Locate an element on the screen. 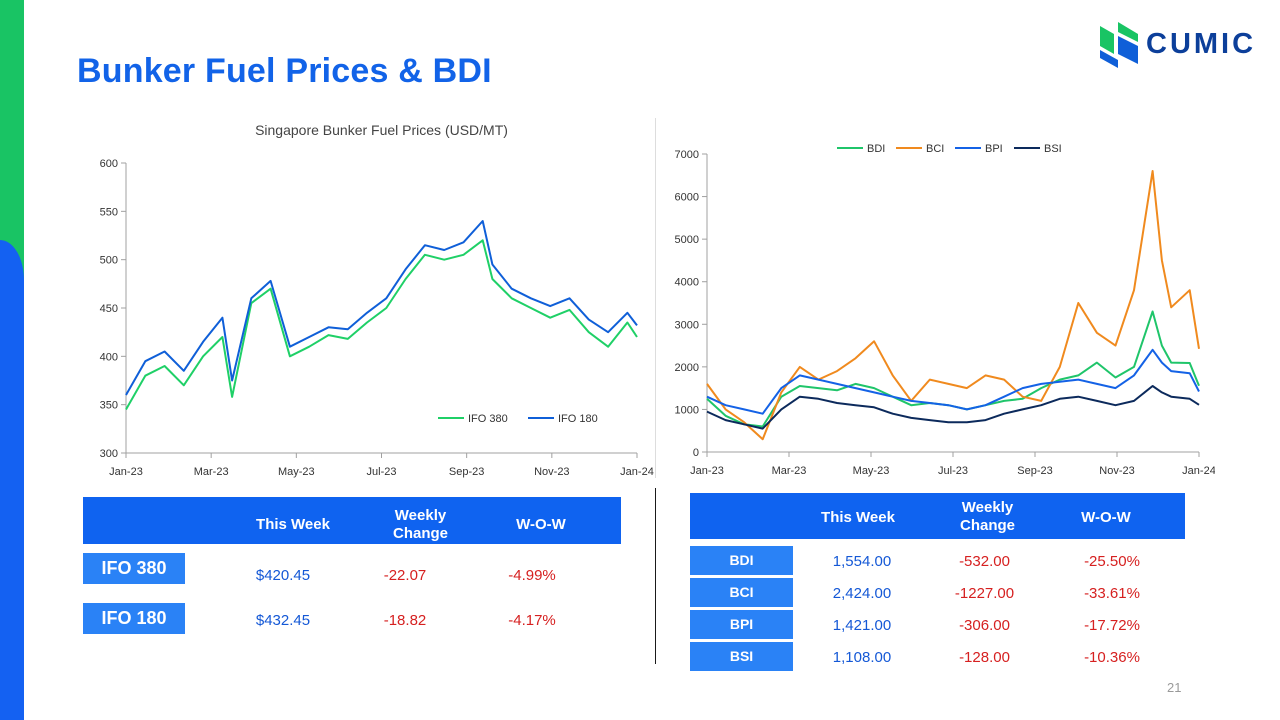 The width and height of the screenshot is (1280, 720). side-accent-blue is located at coordinates (12, 480).